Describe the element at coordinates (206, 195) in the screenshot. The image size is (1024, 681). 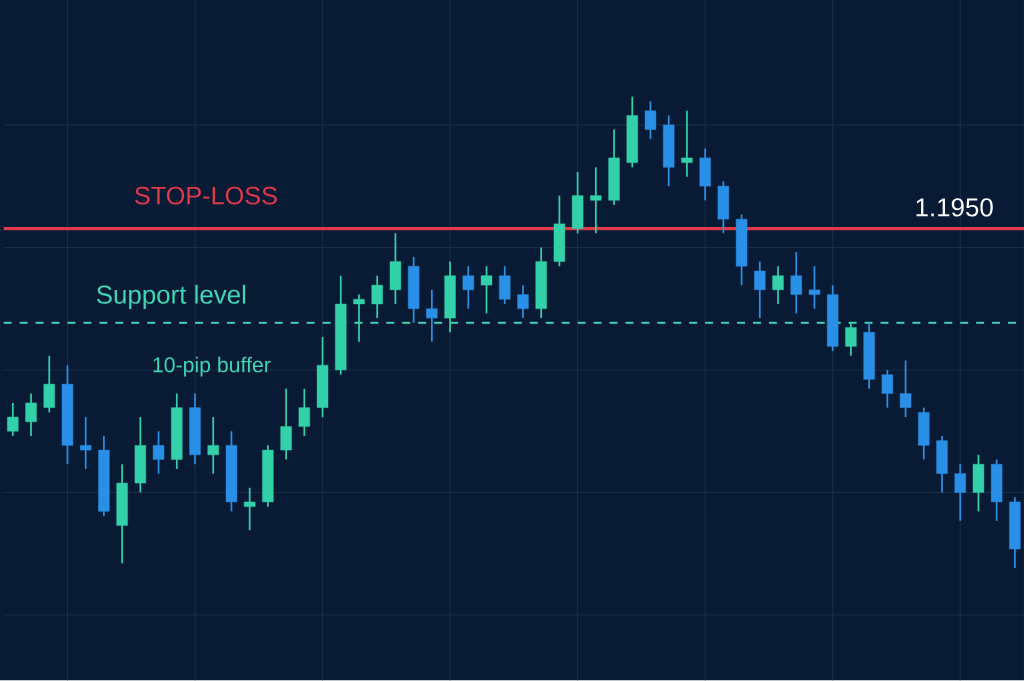
I see `ref-line-label: STOP-LOSS` at that location.